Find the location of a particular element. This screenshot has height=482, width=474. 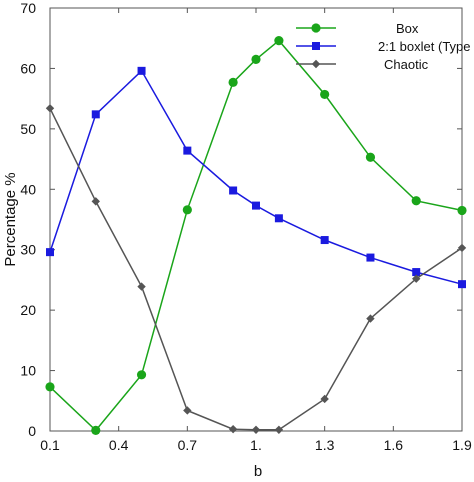

legend: Box 2:1 boxlet (Type a) Chaotic is located at coordinates (385, 46).